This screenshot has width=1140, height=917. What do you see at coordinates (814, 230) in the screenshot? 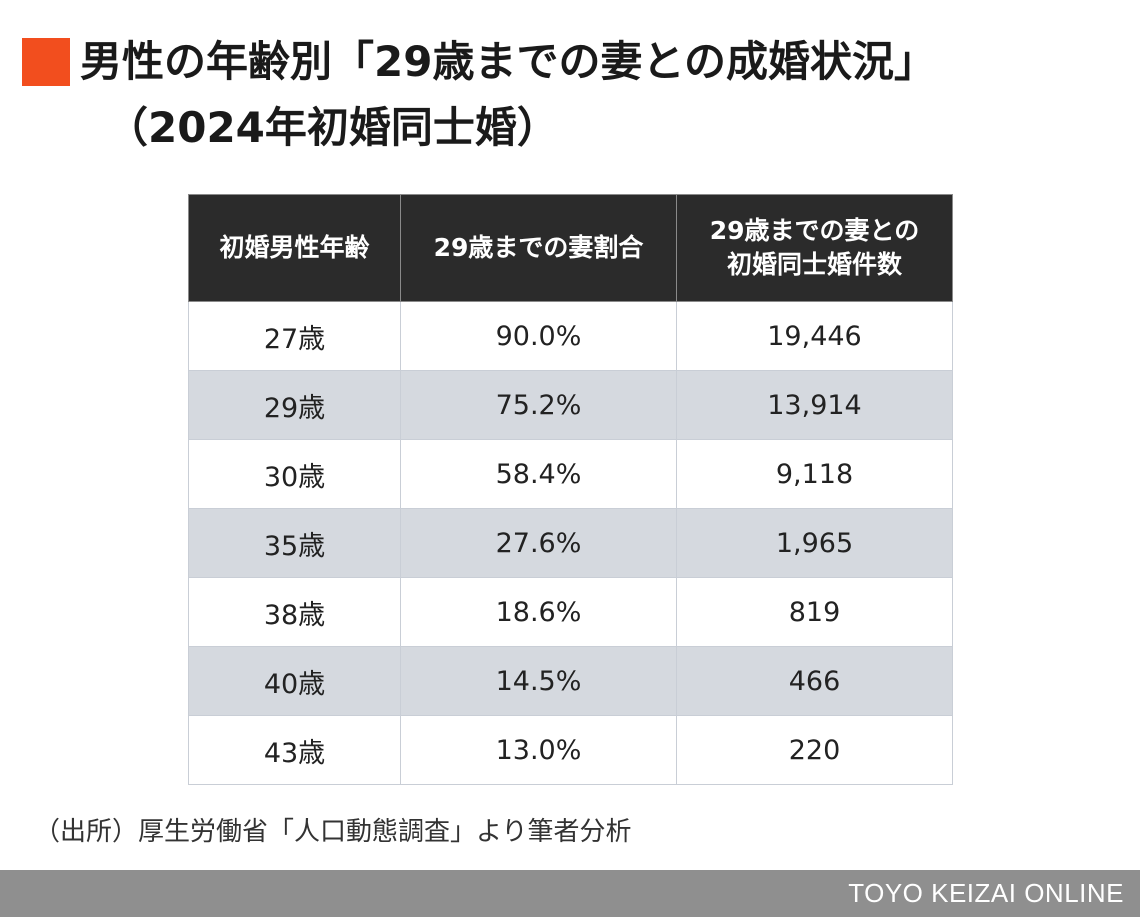
I see `header-count-line-1: 29歳までの妻との` at bounding box center [814, 230].